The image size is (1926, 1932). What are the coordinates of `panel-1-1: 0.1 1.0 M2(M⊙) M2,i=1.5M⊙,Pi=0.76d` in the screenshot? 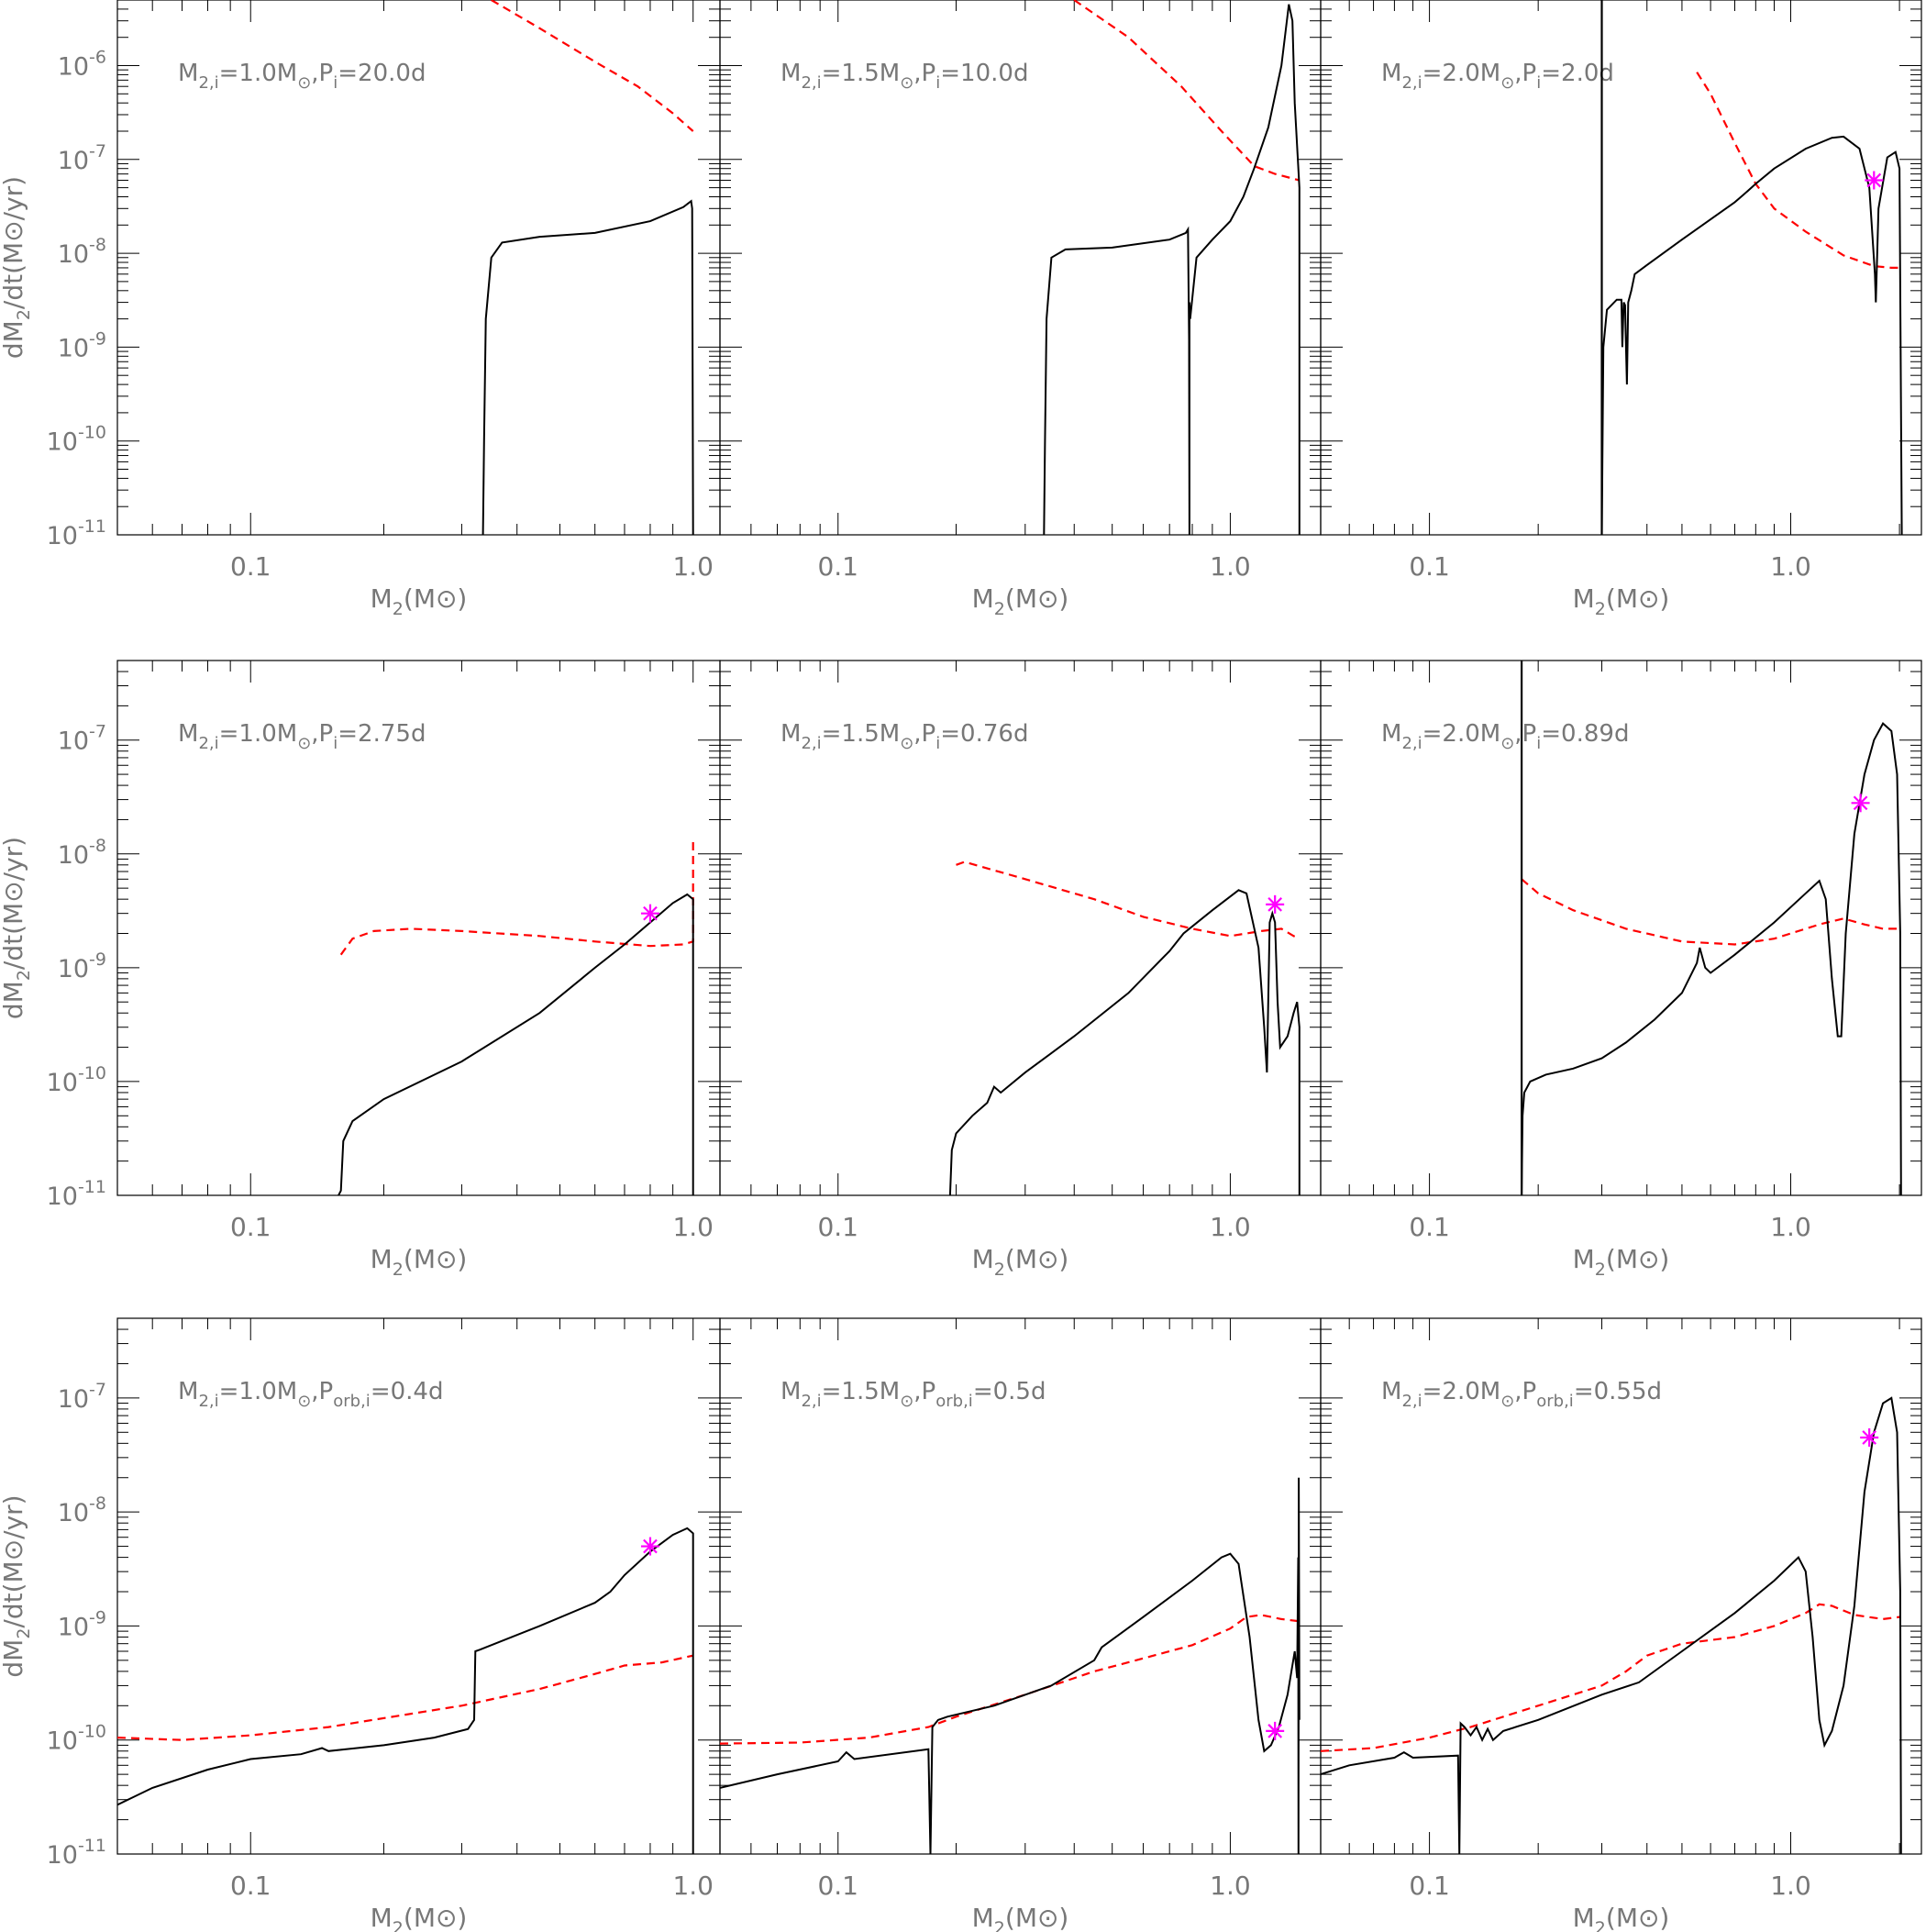 It's located at (1020, 970).